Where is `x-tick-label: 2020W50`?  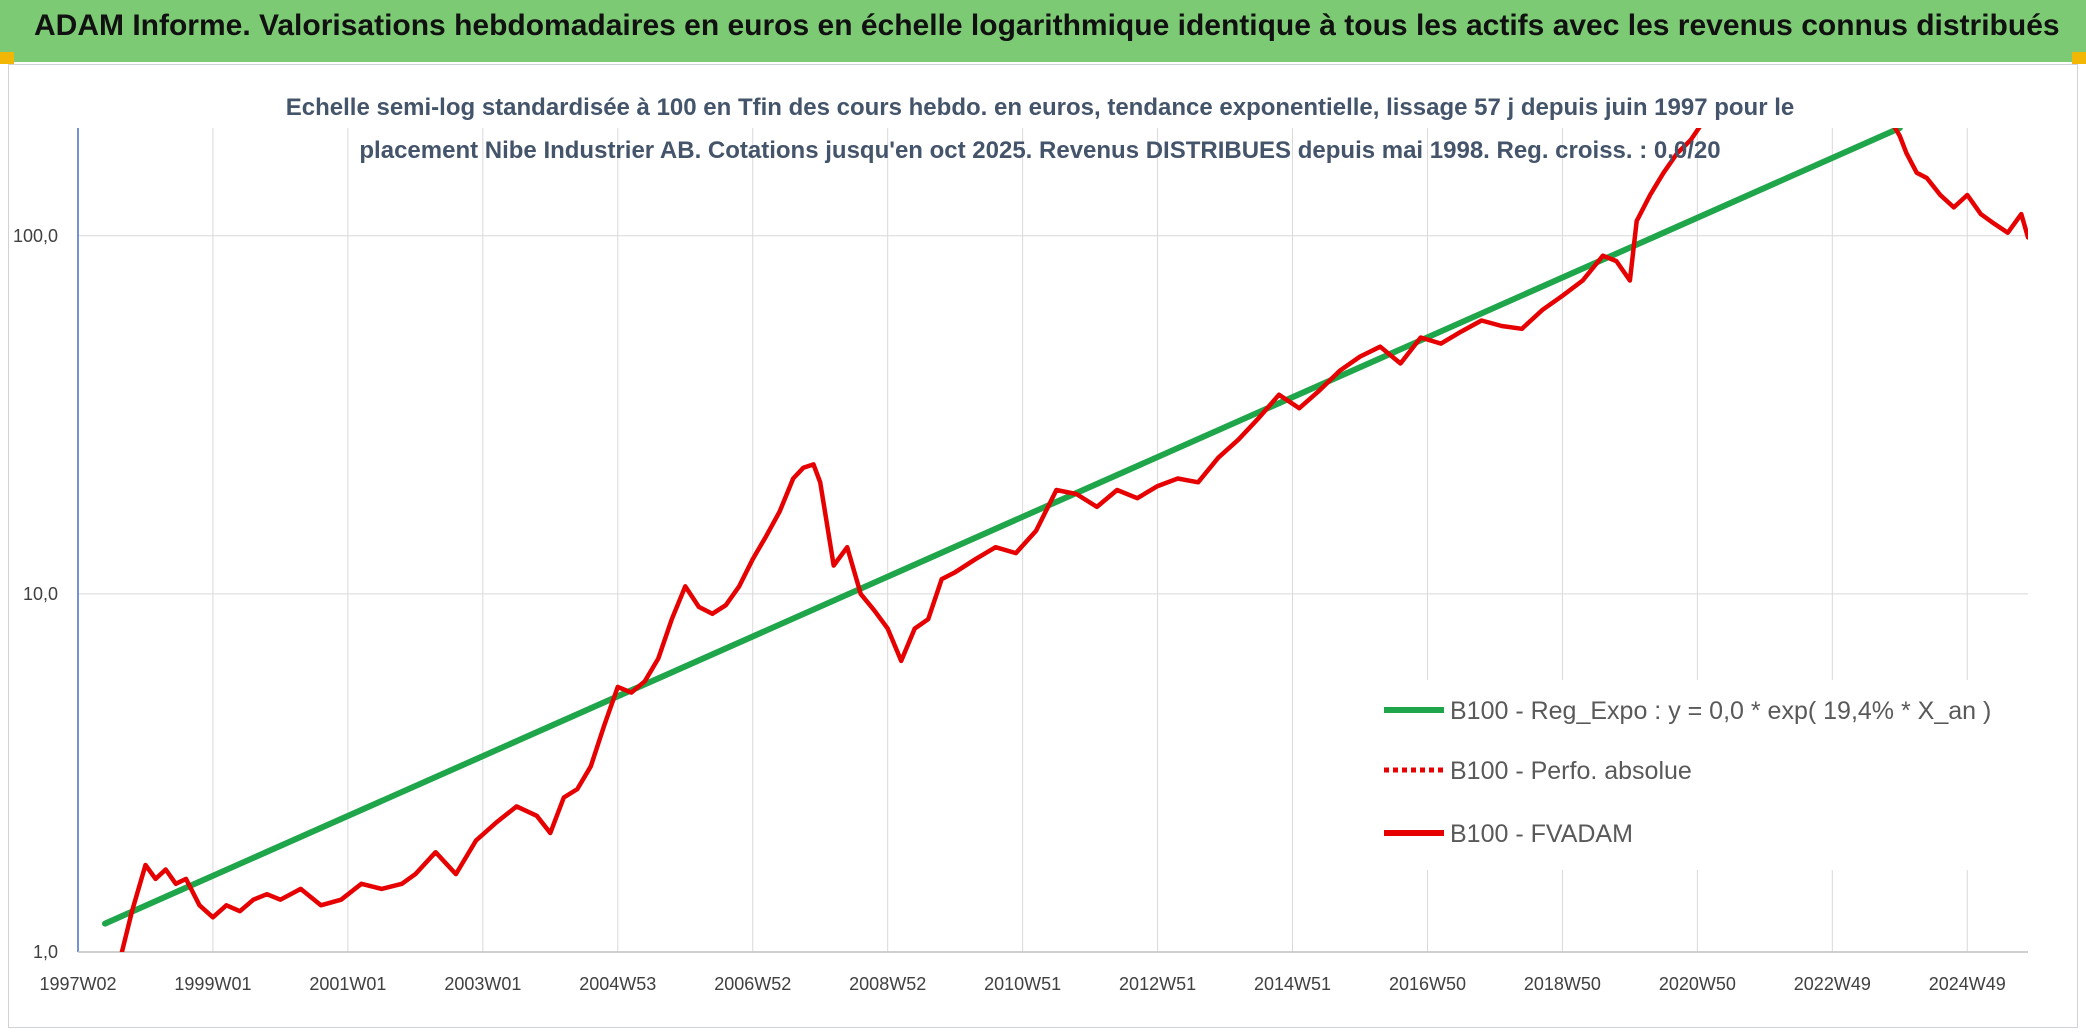 x-tick-label: 2020W50 is located at coordinates (1697, 984).